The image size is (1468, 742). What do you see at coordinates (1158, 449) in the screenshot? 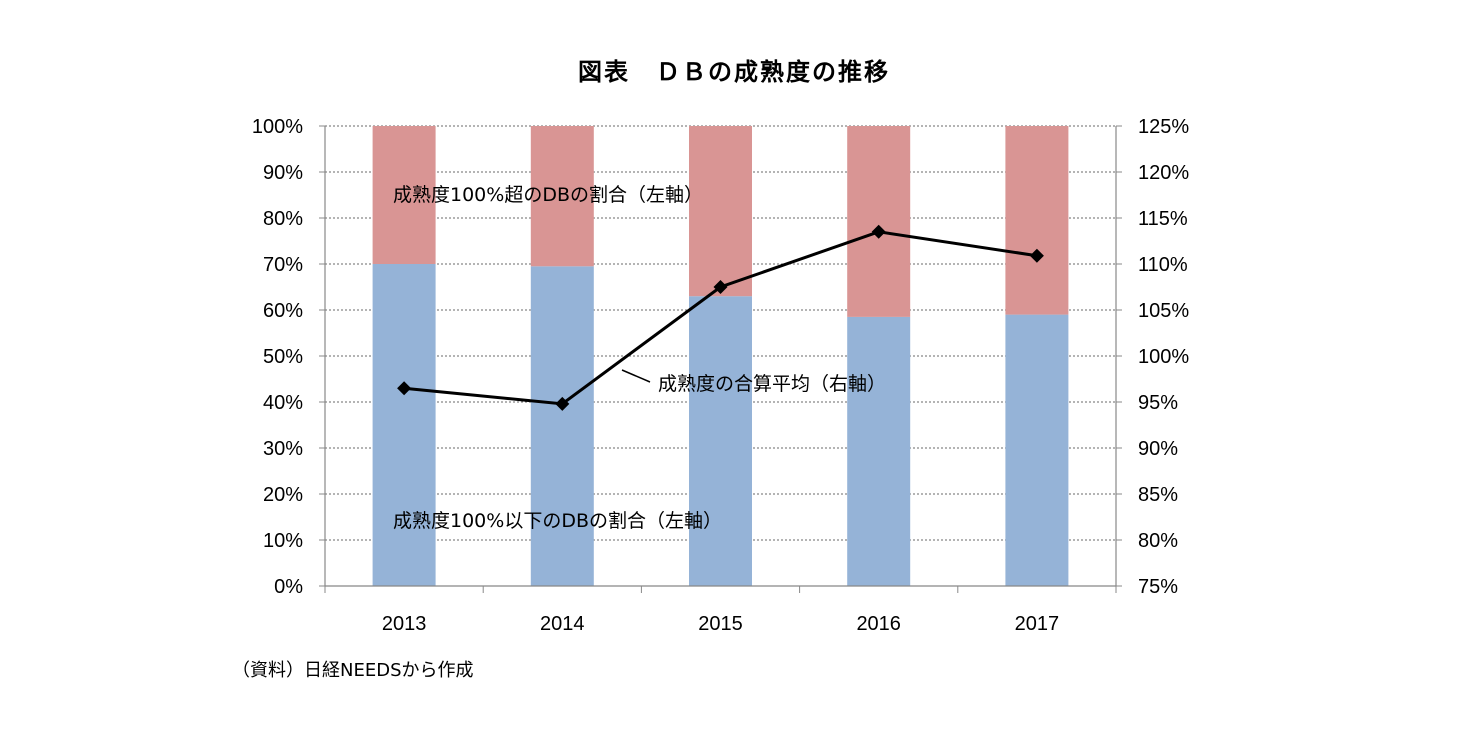
I see `right-axis-tick-label: 90%` at bounding box center [1158, 449].